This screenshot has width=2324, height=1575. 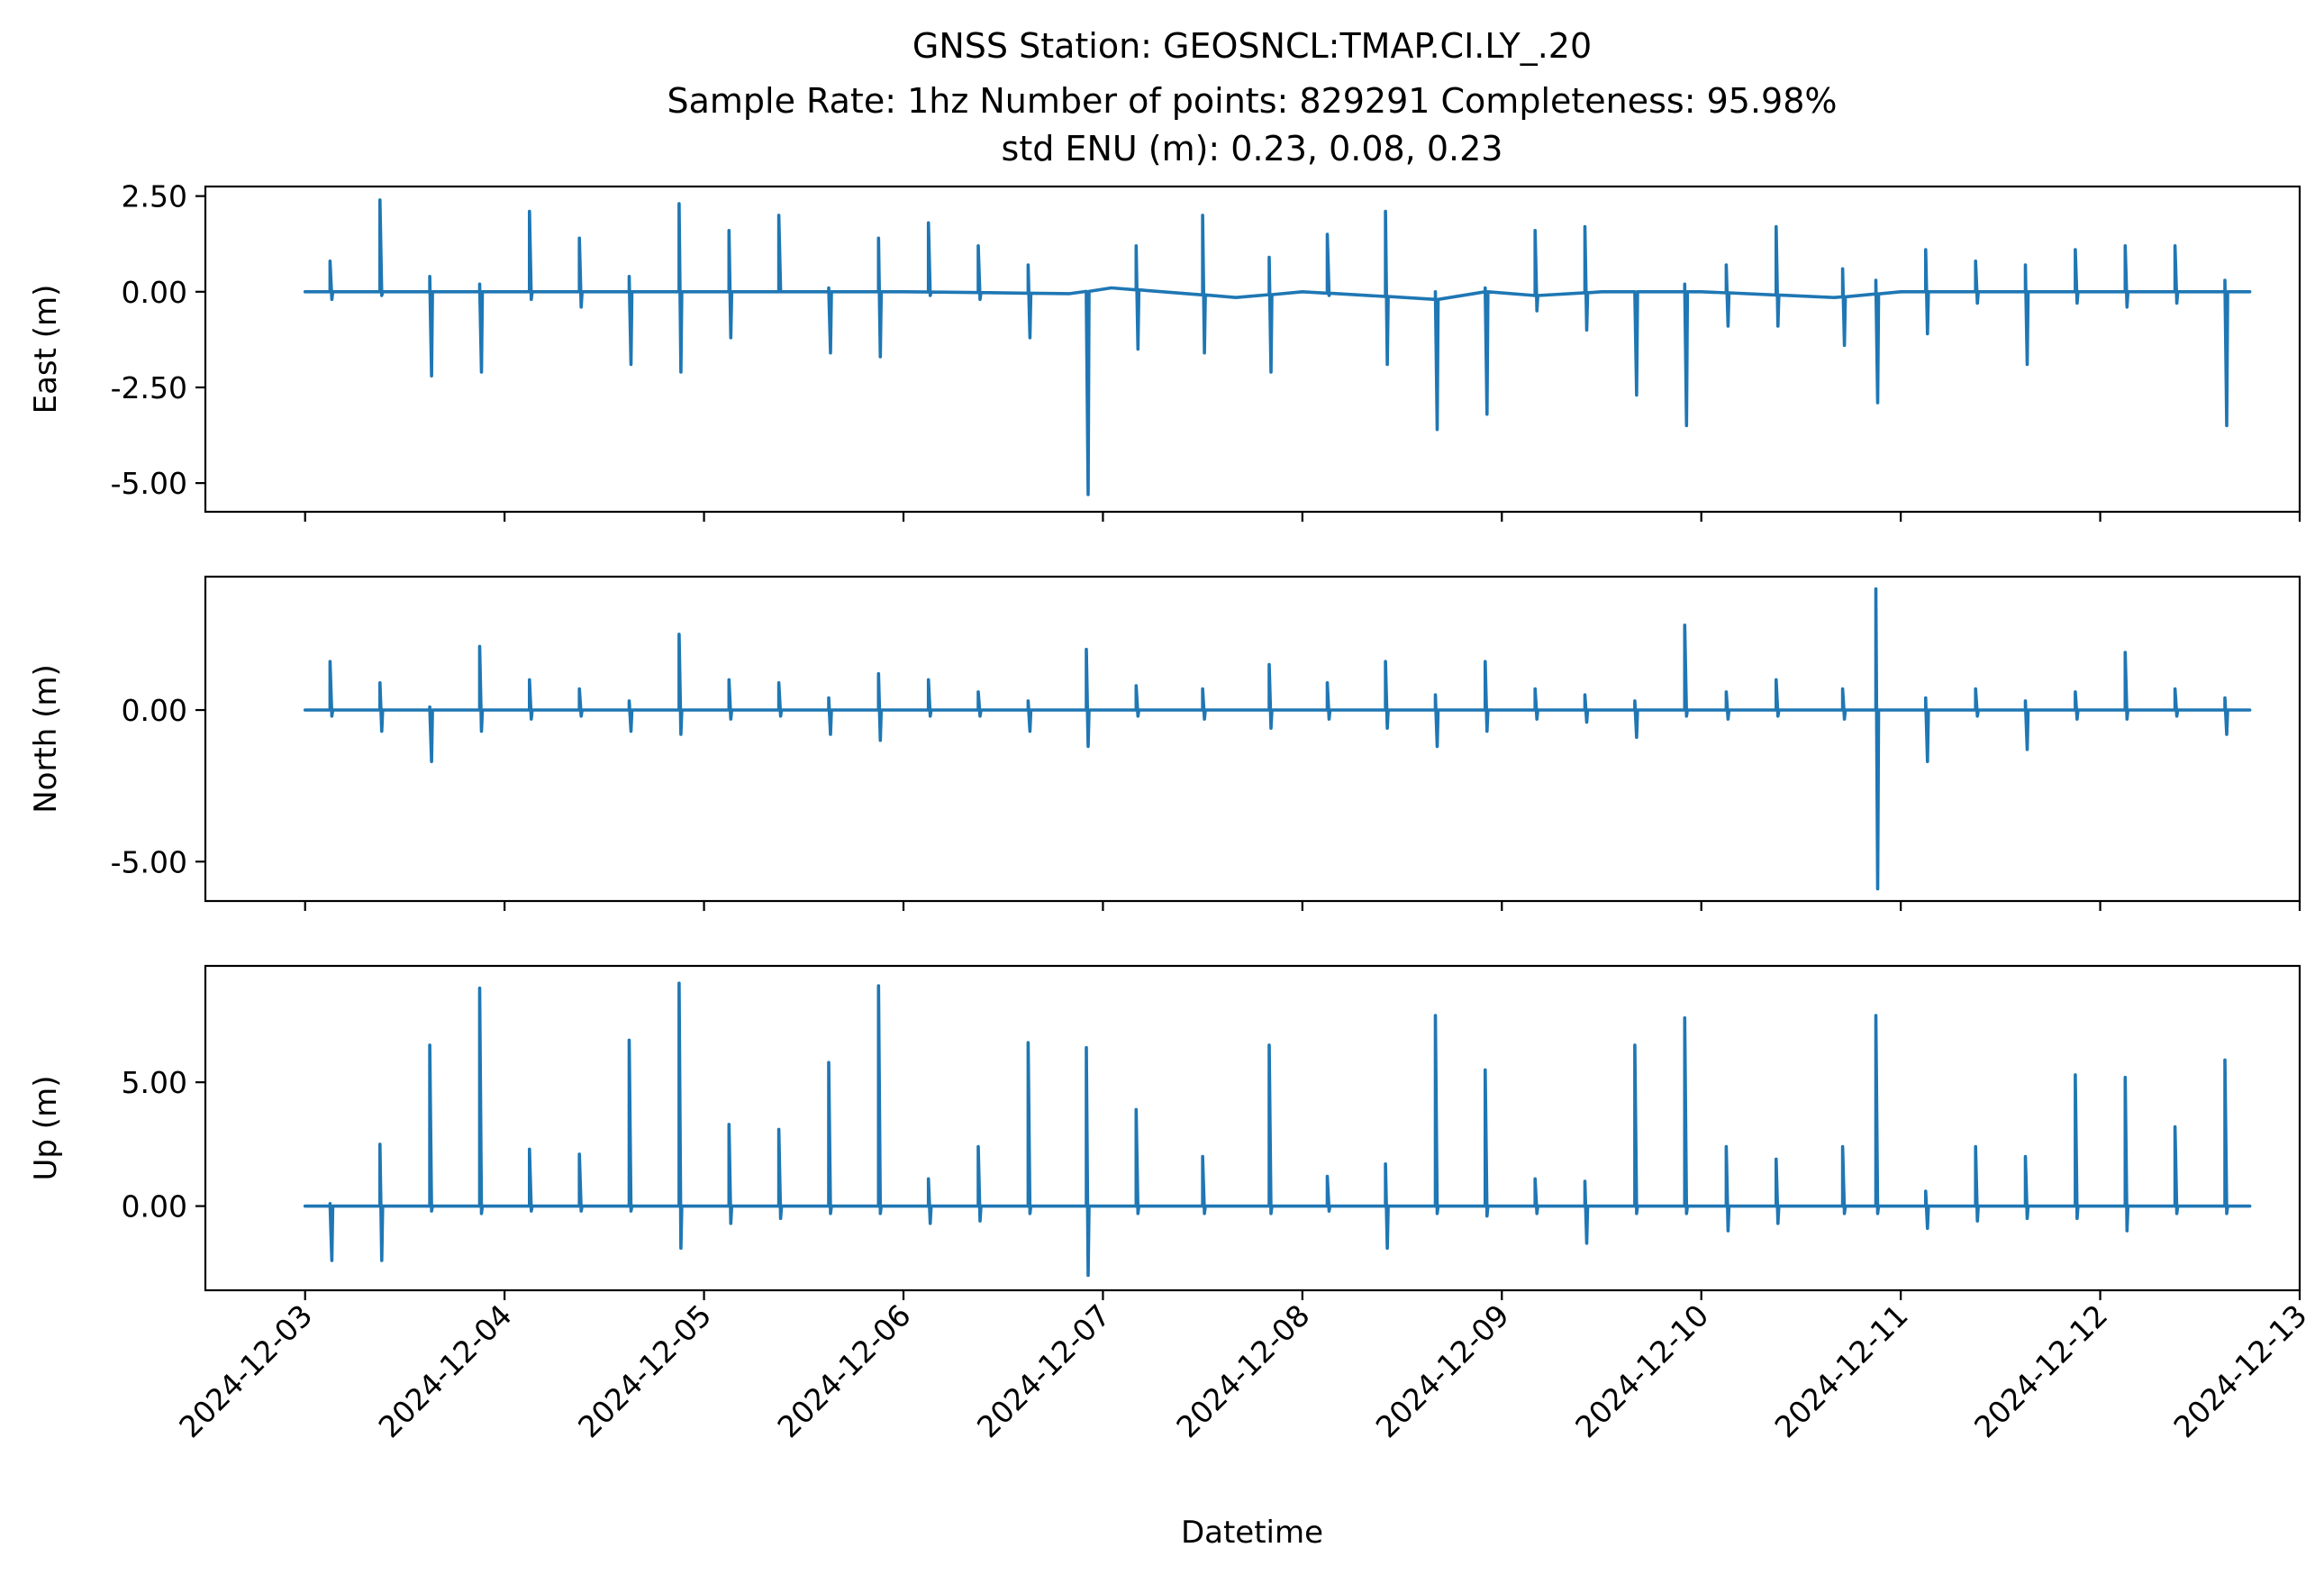 What do you see at coordinates (149, 861) in the screenshot?
I see `y-tick-label-1-1: -5.00` at bounding box center [149, 861].